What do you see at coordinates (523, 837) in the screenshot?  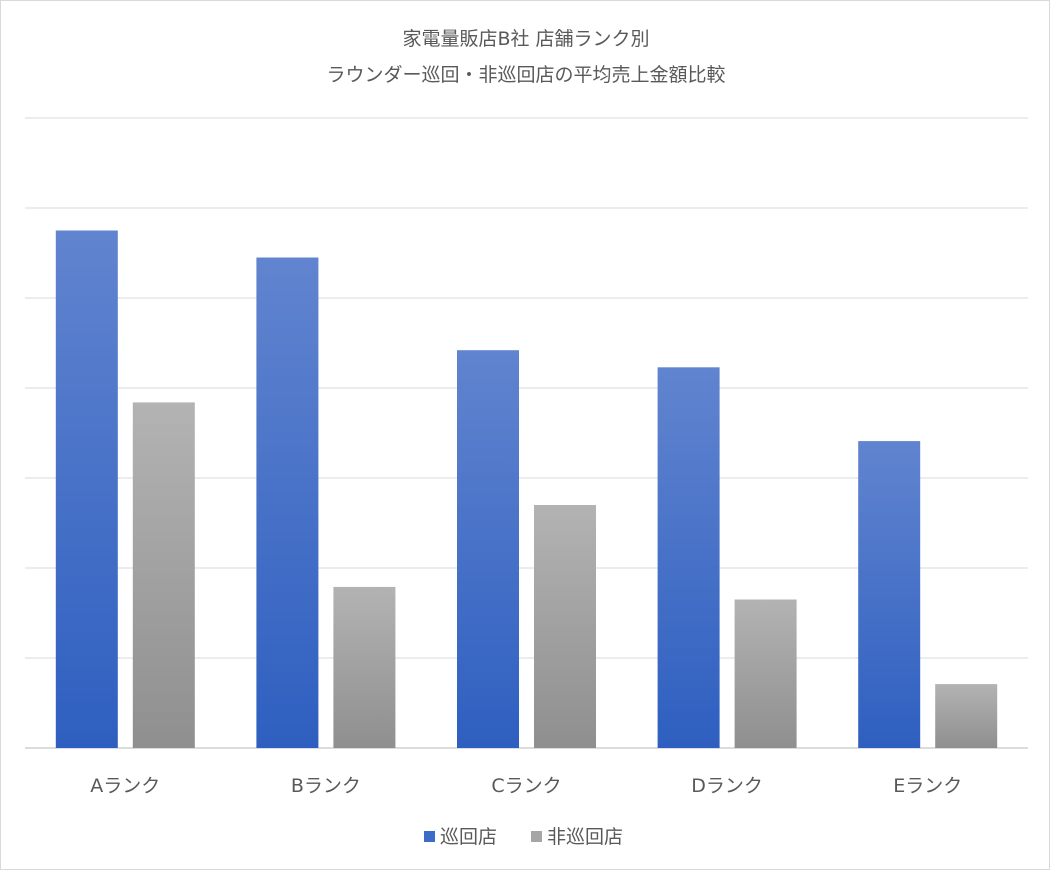 I see `legend: 巡回店 非巡回店` at bounding box center [523, 837].